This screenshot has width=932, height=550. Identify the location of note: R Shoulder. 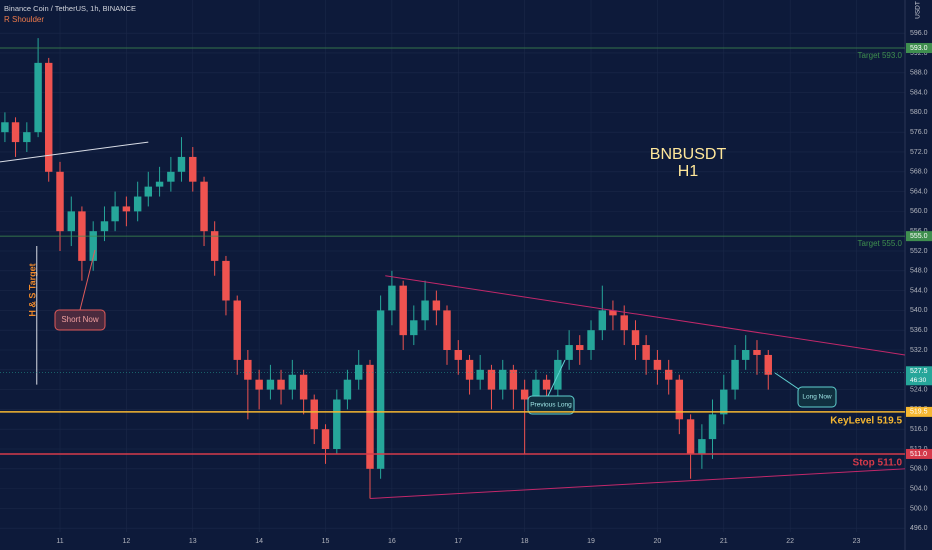
(24, 19).